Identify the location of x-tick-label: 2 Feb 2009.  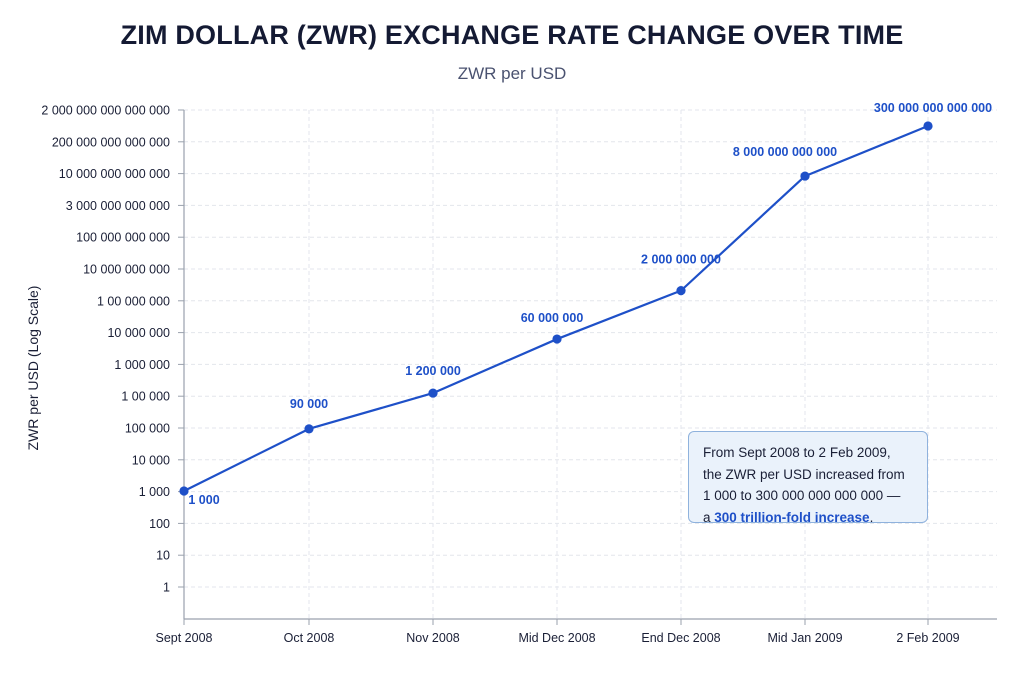
(927, 638).